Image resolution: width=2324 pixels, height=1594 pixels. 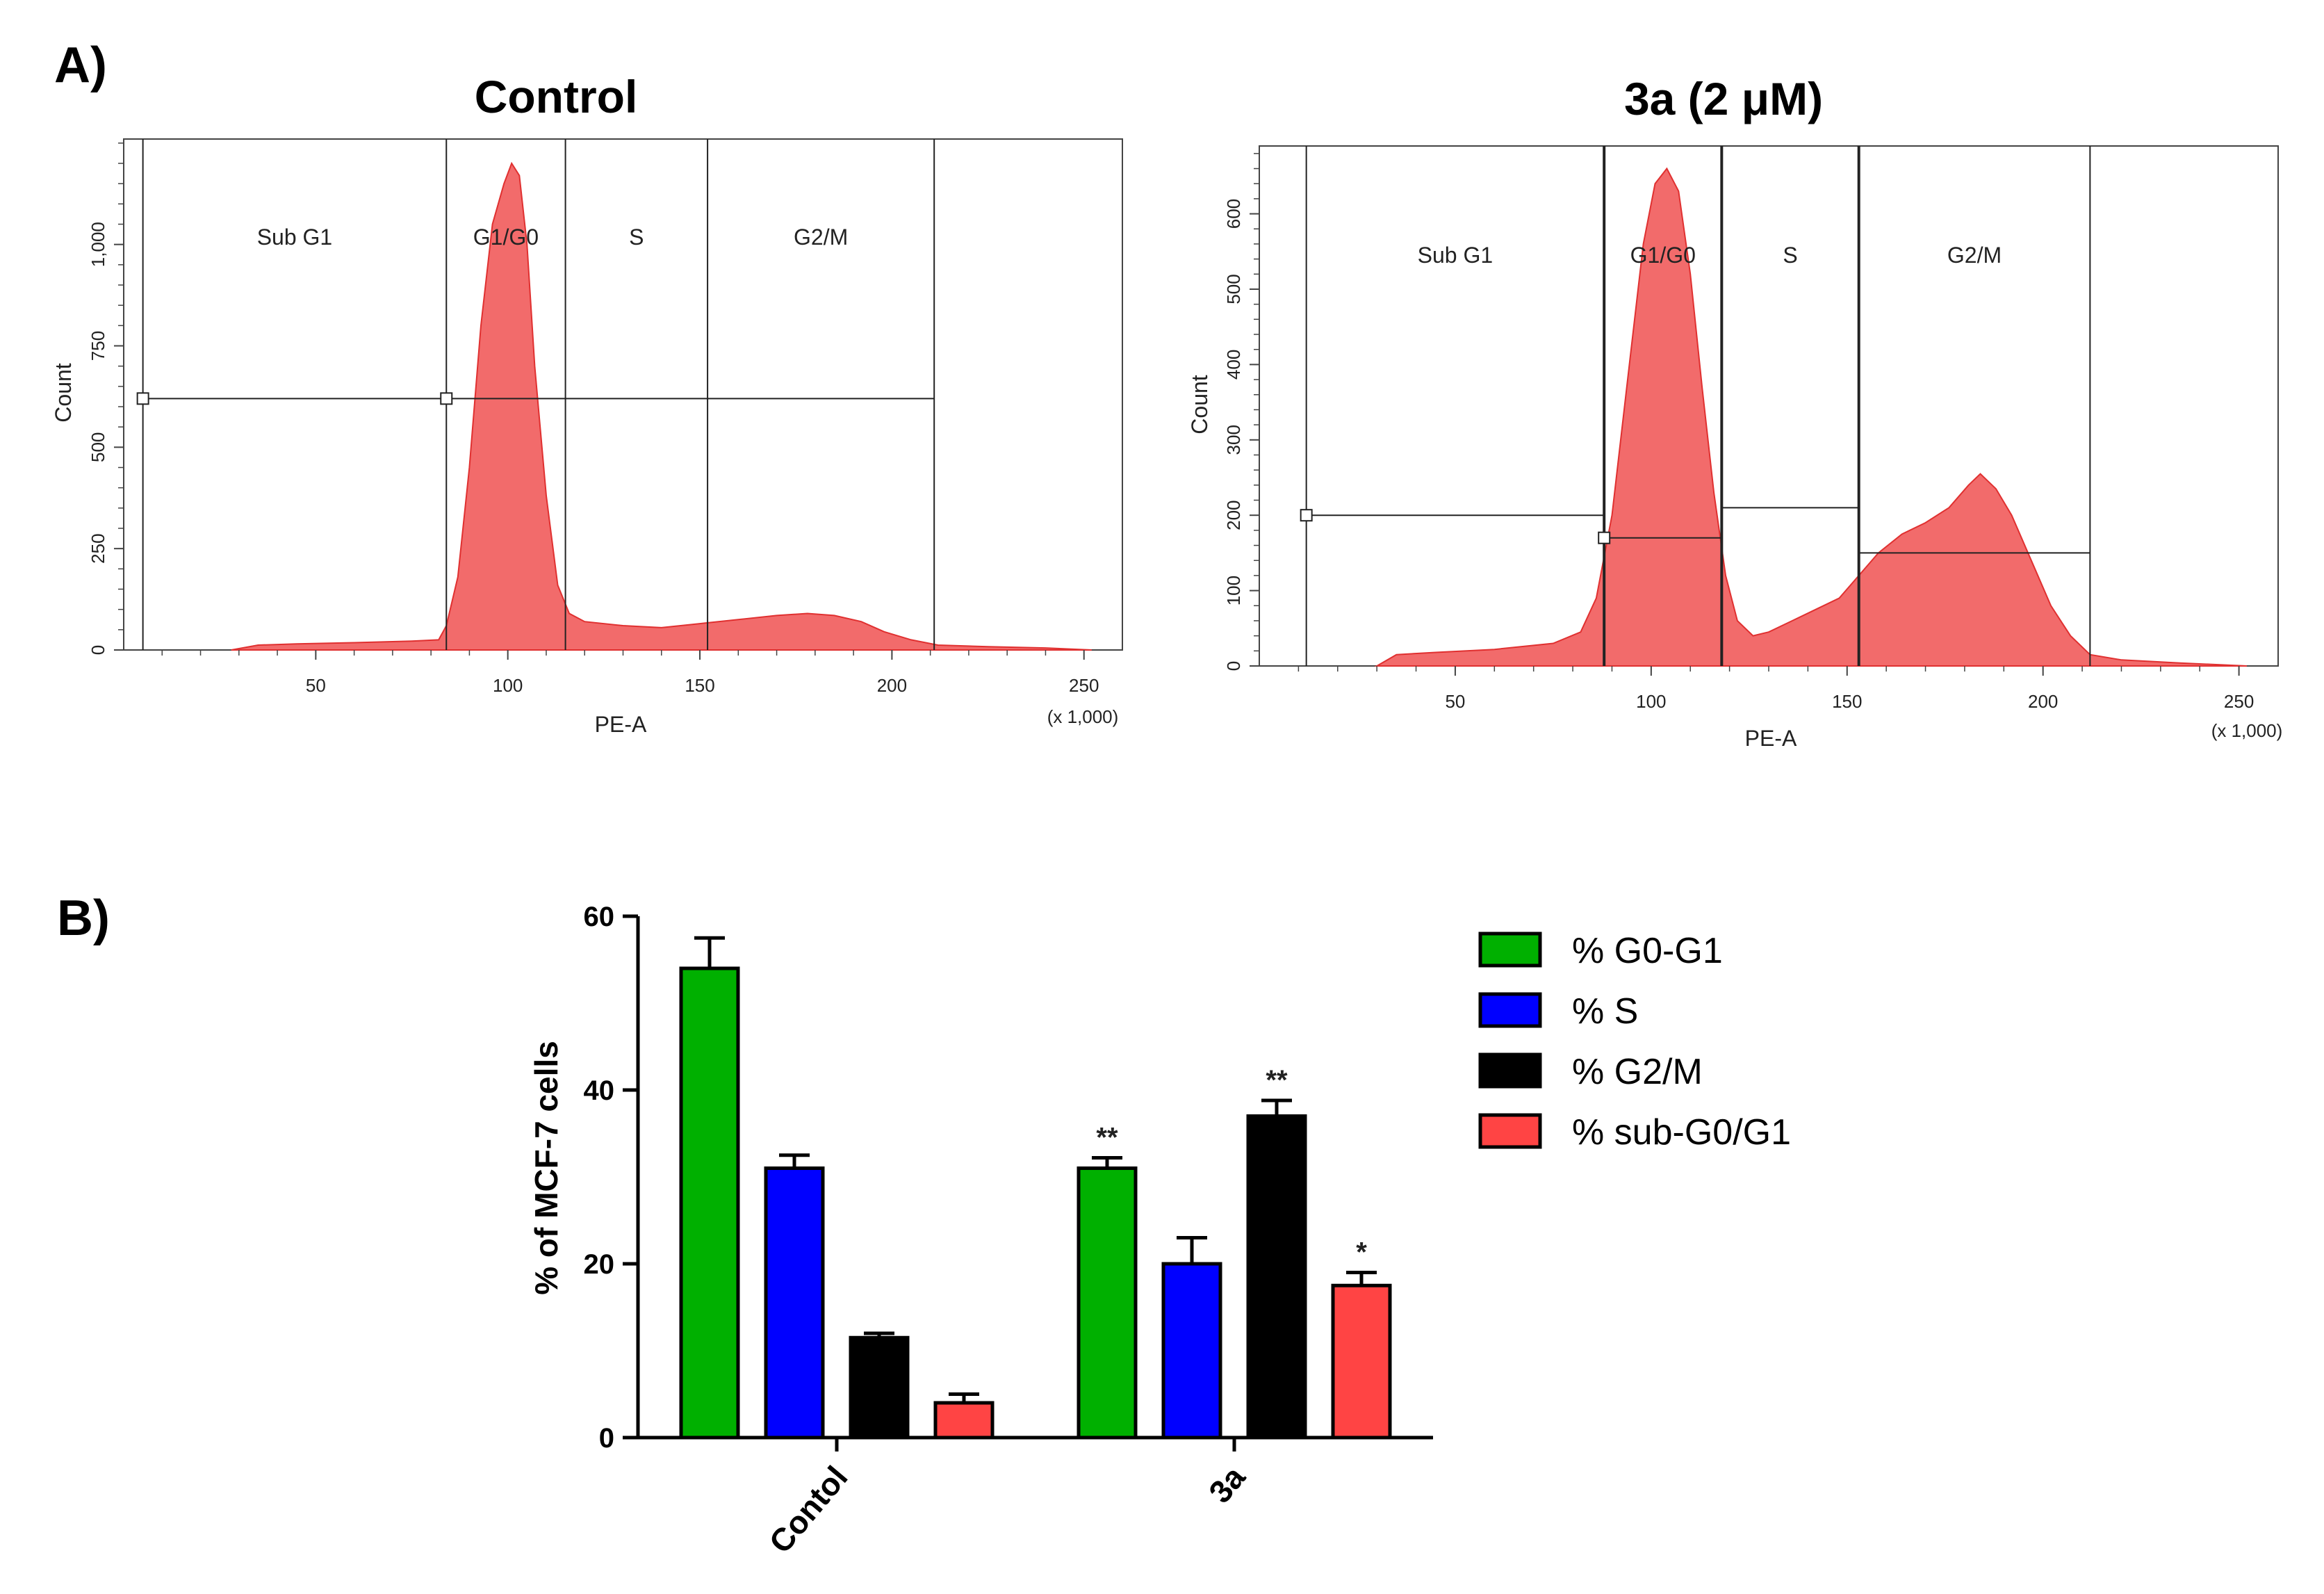 What do you see at coordinates (1361, 1252) in the screenshot?
I see `significance-marker: *` at bounding box center [1361, 1252].